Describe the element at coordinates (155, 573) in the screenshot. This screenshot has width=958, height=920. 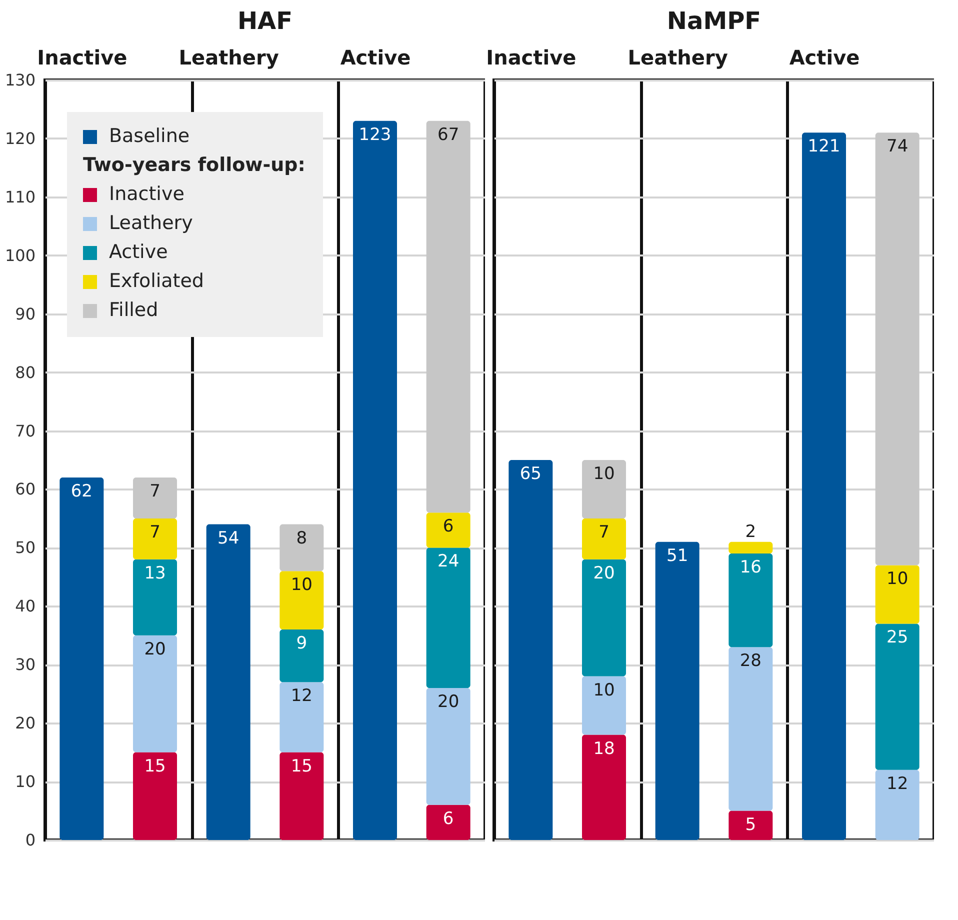
I see `data-label: 13` at that location.